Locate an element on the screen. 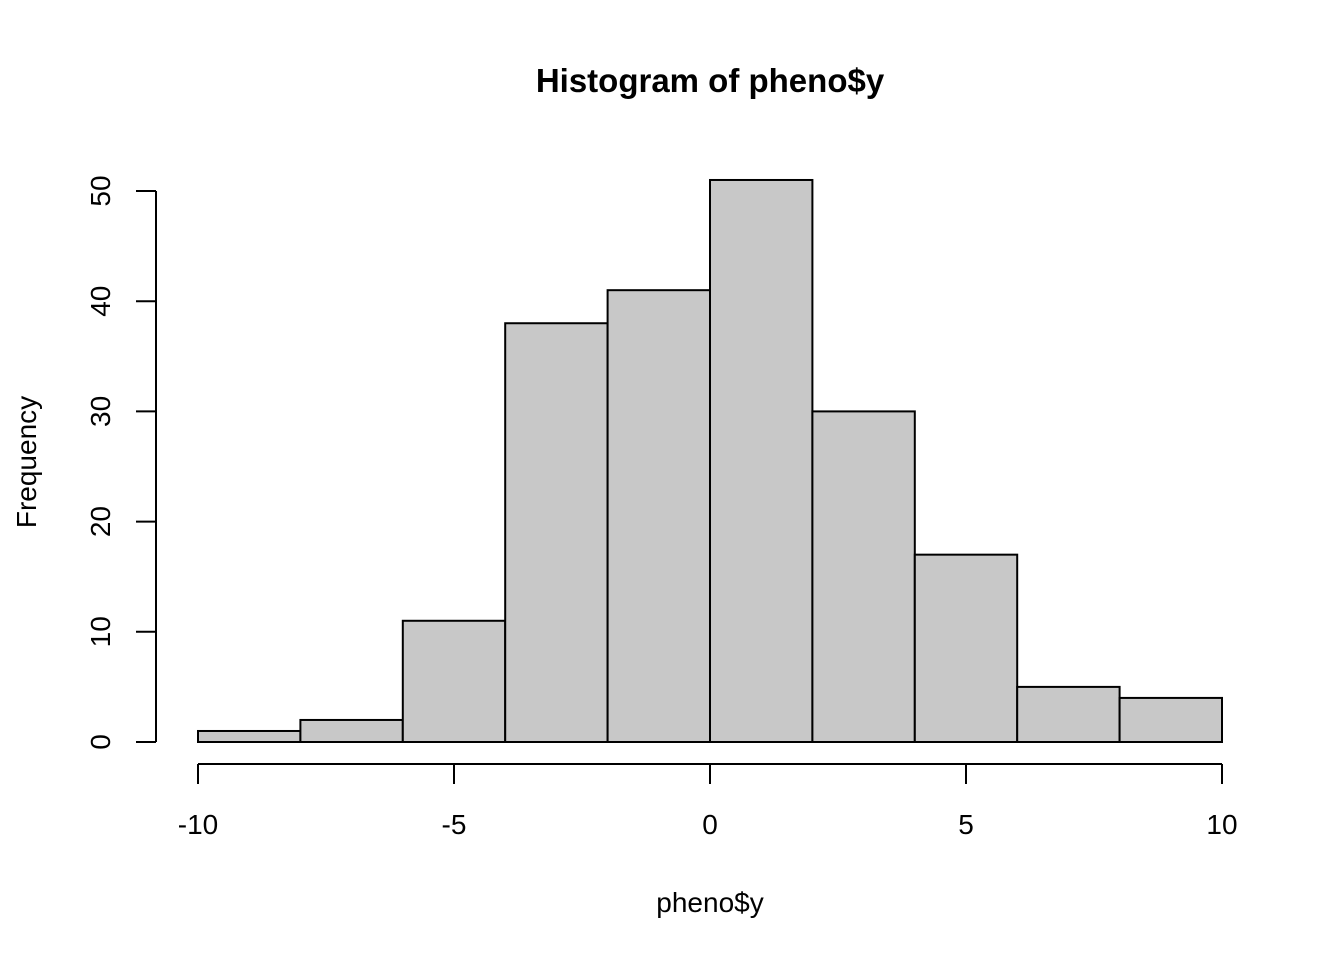 Image resolution: width=1344 pixels, height=960 pixels. x-tick-label-3: 5 is located at coordinates (966, 824).